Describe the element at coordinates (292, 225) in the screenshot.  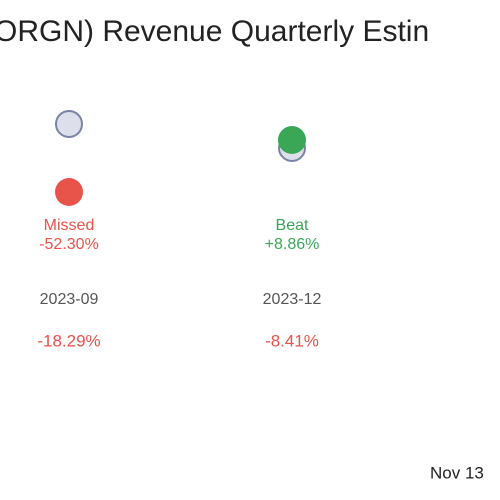
I see `result-label: Beat` at that location.